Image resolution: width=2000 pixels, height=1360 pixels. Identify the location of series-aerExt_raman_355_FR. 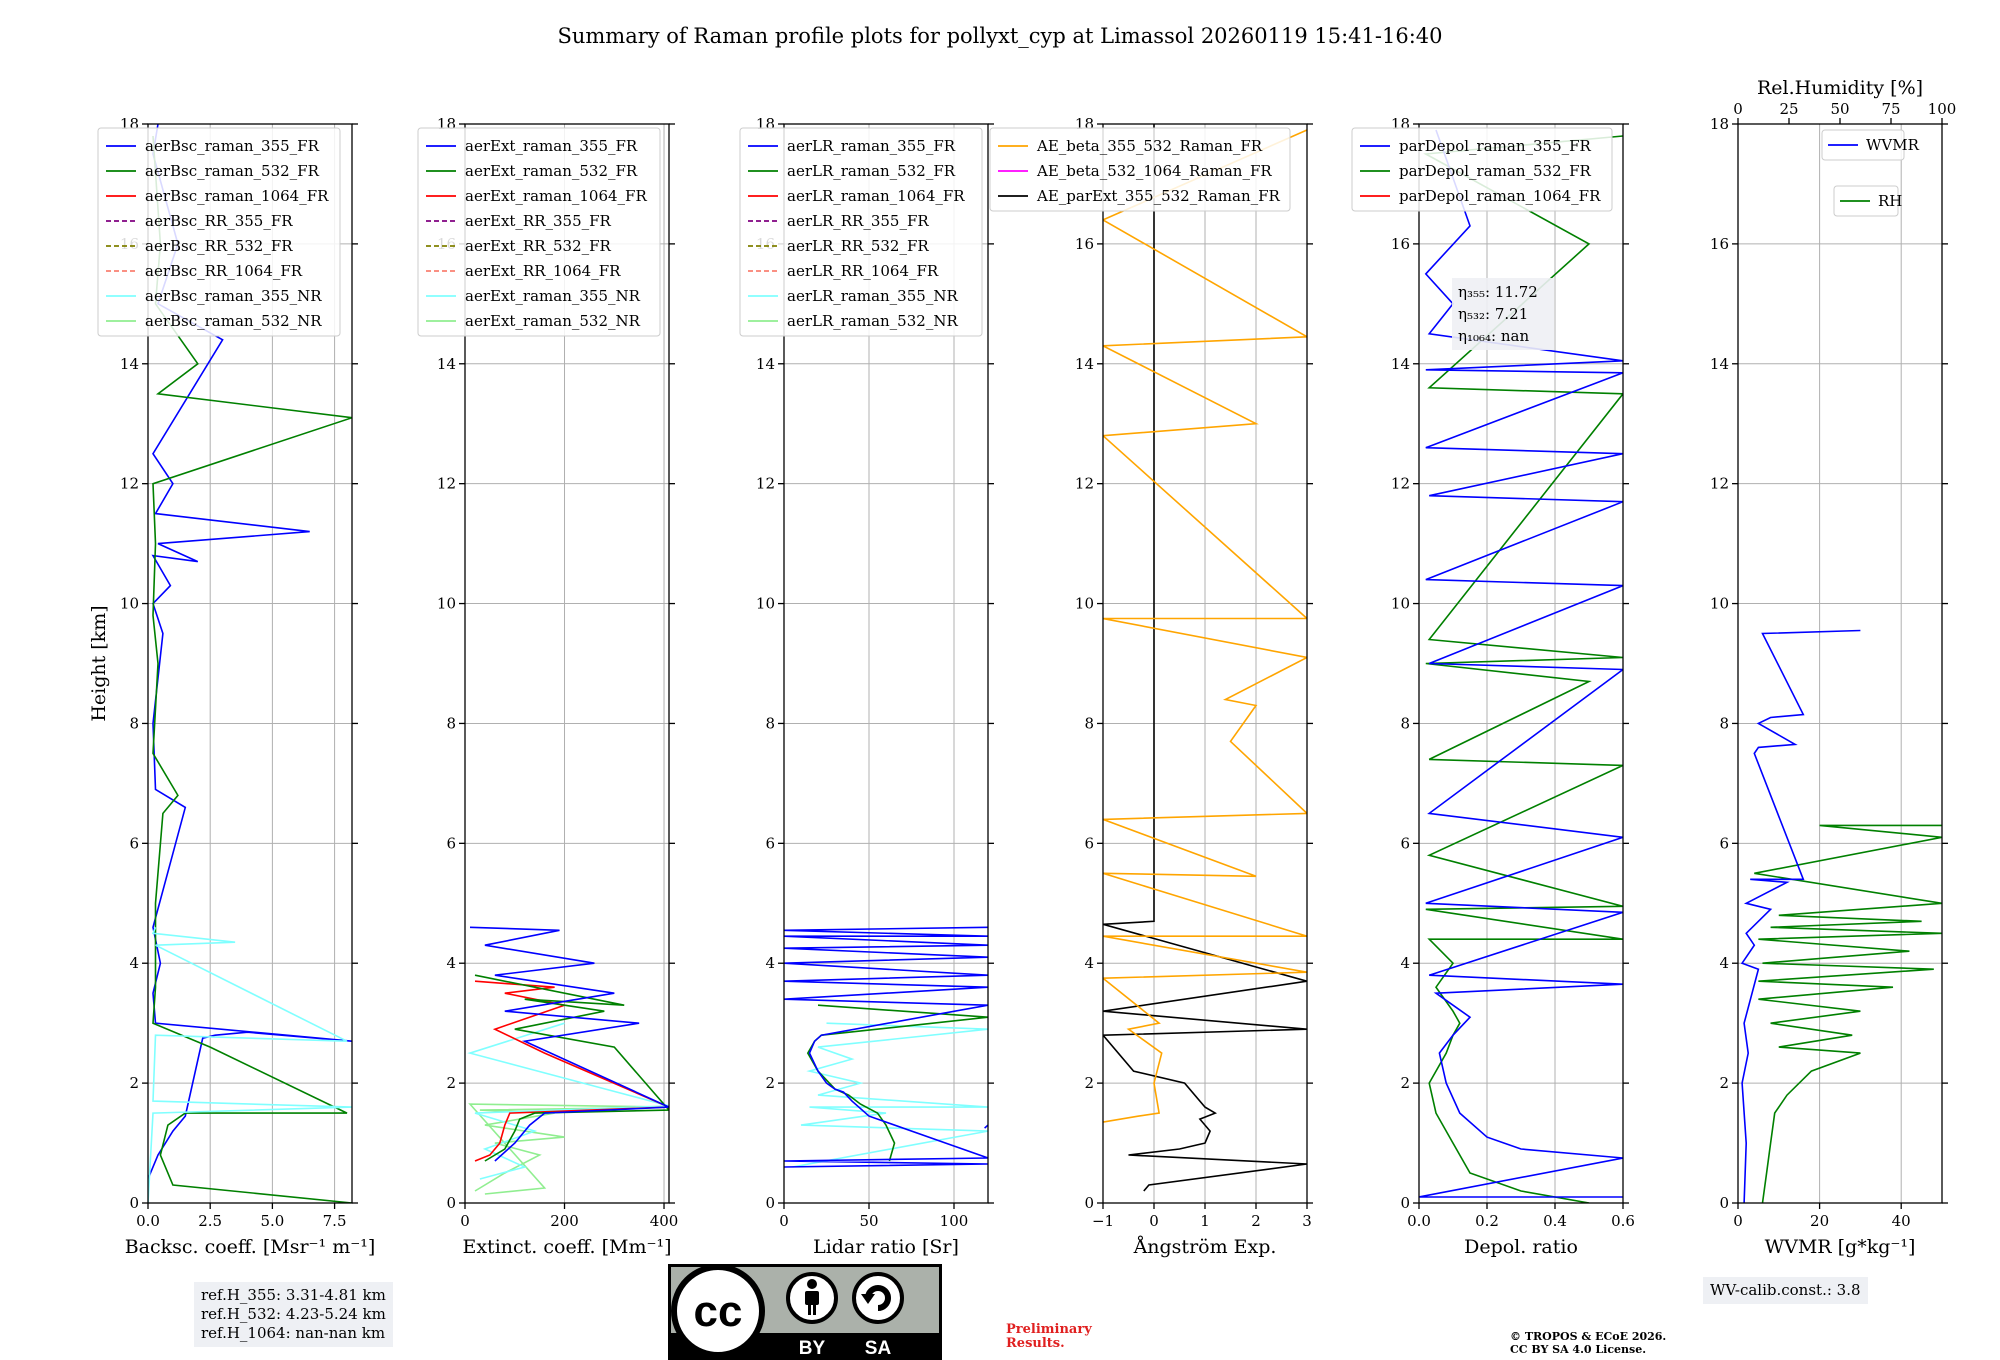
(569, 1044).